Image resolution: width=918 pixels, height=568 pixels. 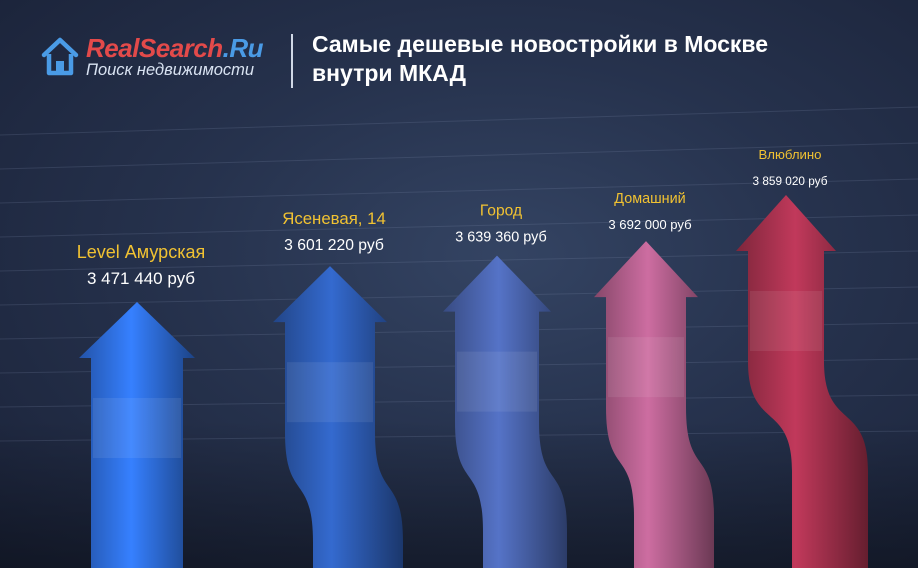 What do you see at coordinates (501, 211) in the screenshot?
I see `category-label: Город` at bounding box center [501, 211].